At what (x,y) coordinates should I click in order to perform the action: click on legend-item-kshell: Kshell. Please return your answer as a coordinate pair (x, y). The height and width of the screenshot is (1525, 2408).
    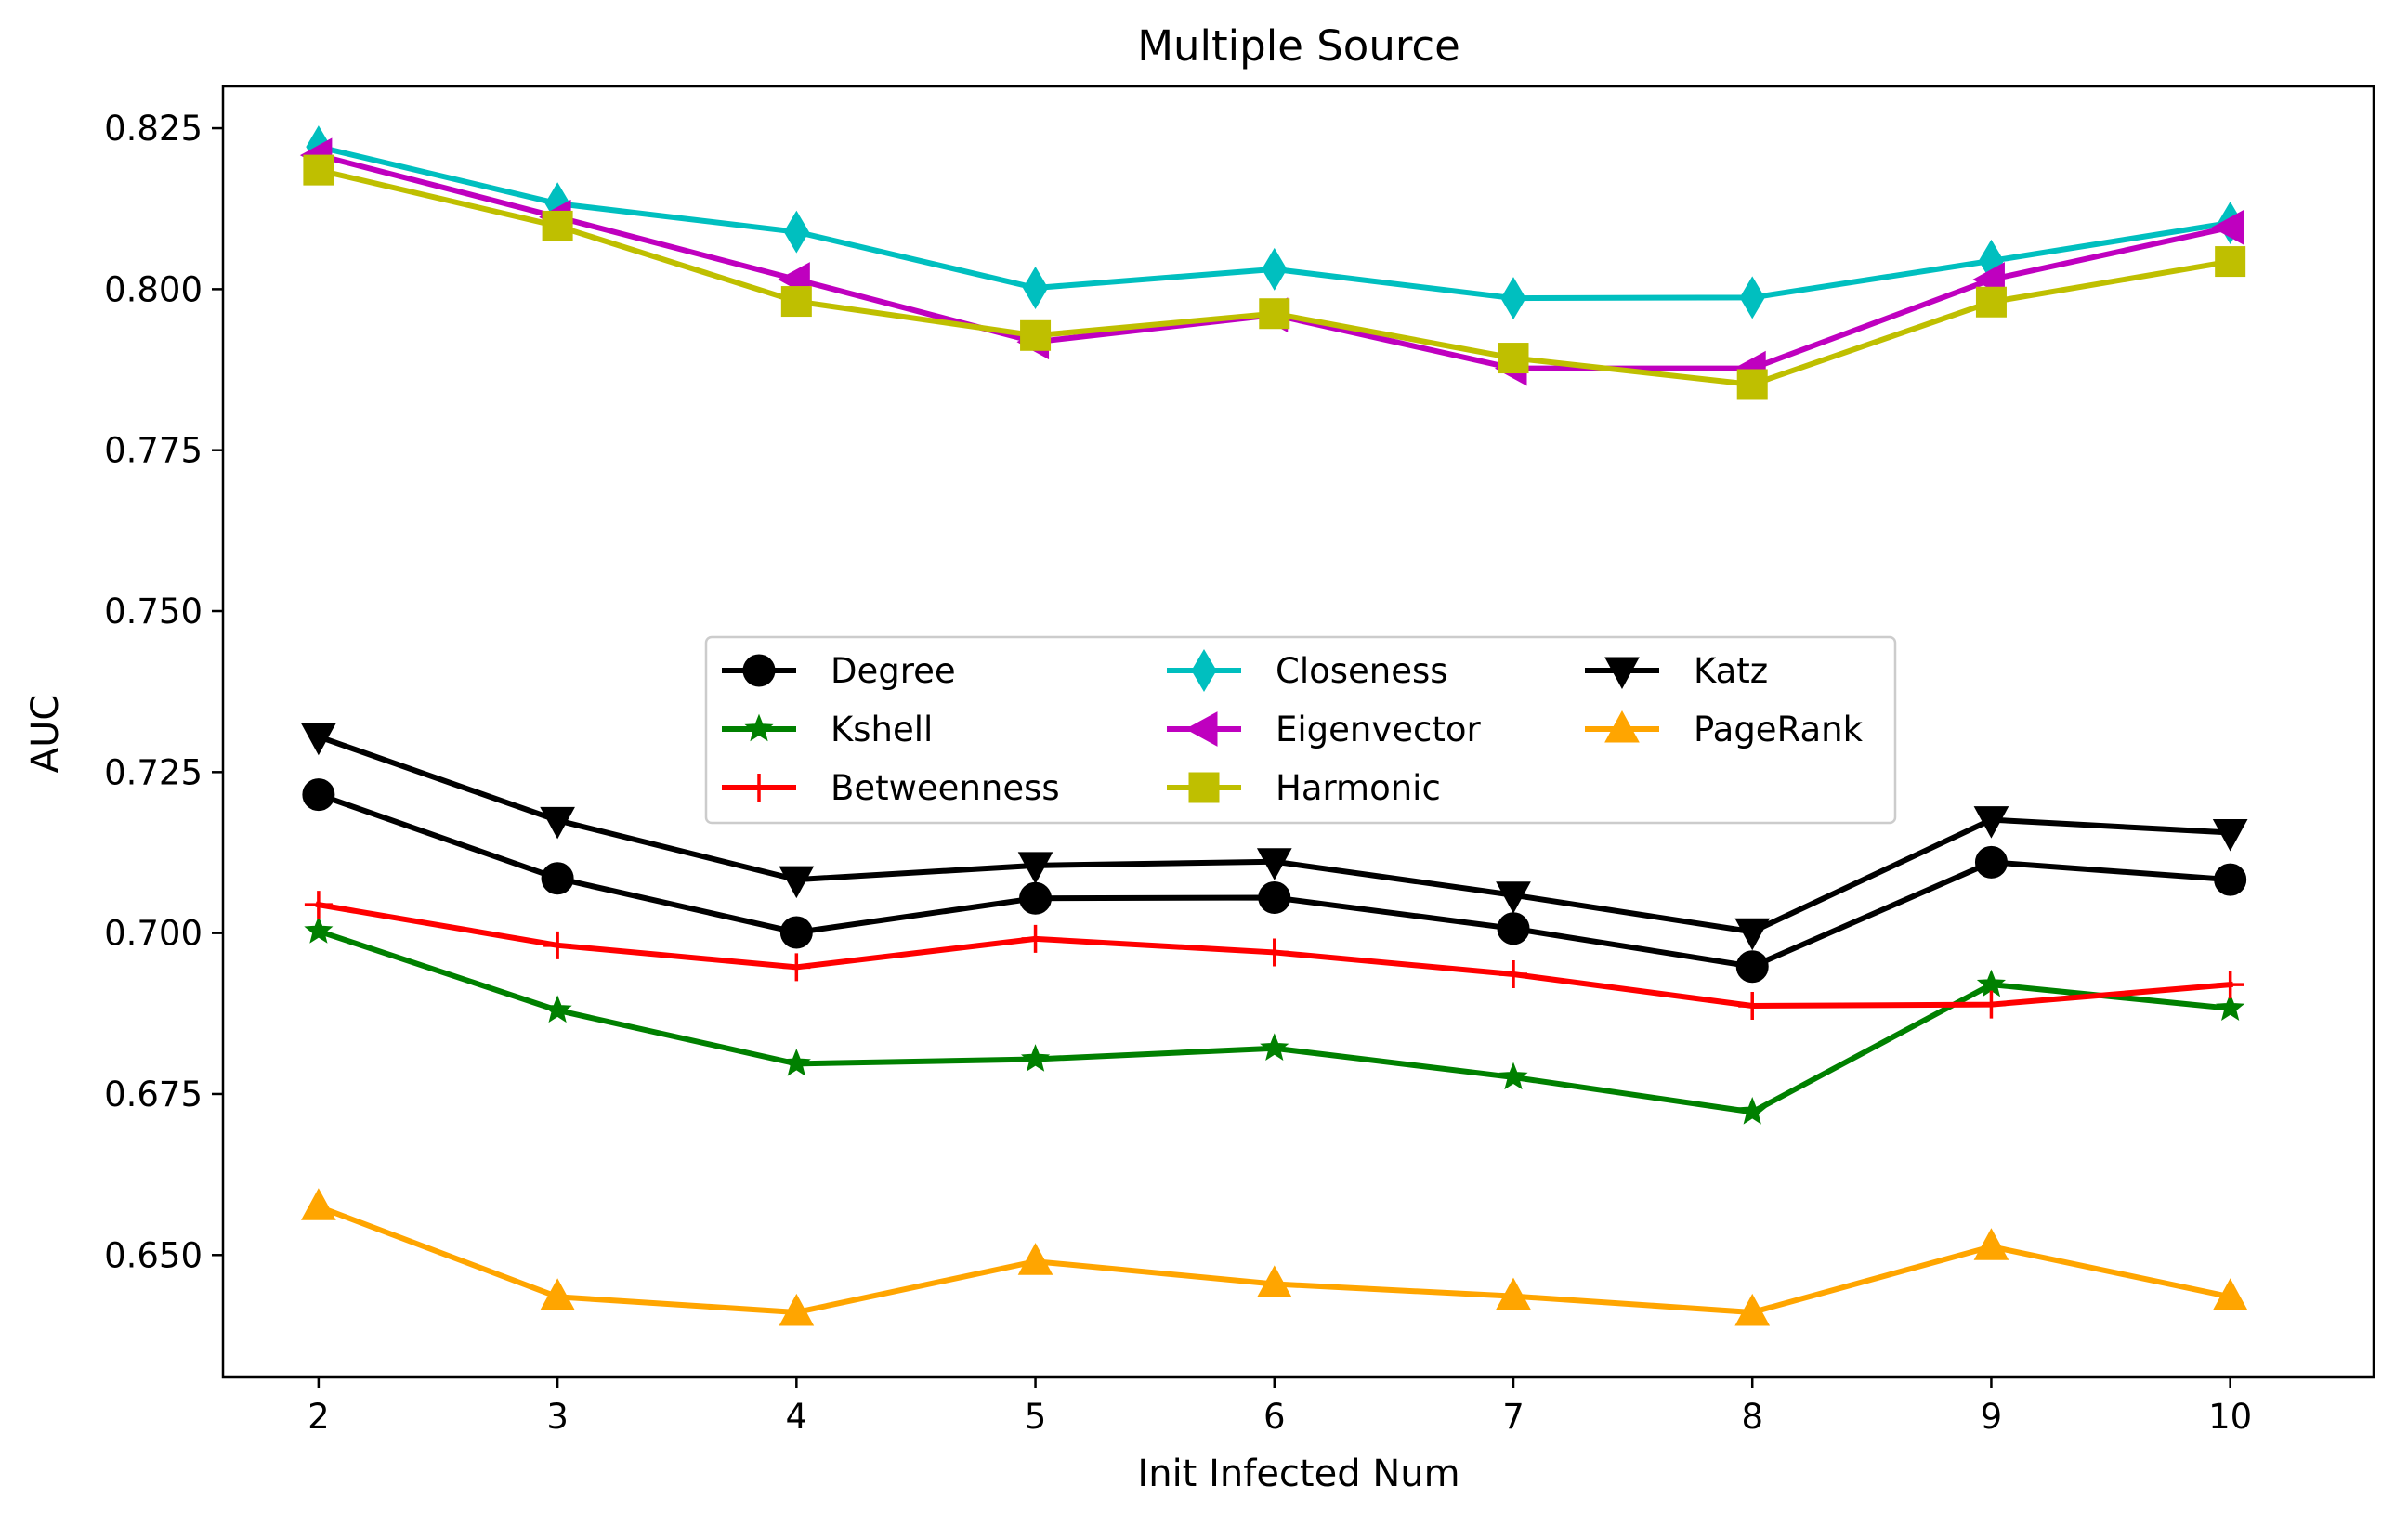
    Looking at the image, I should click on (827, 729).